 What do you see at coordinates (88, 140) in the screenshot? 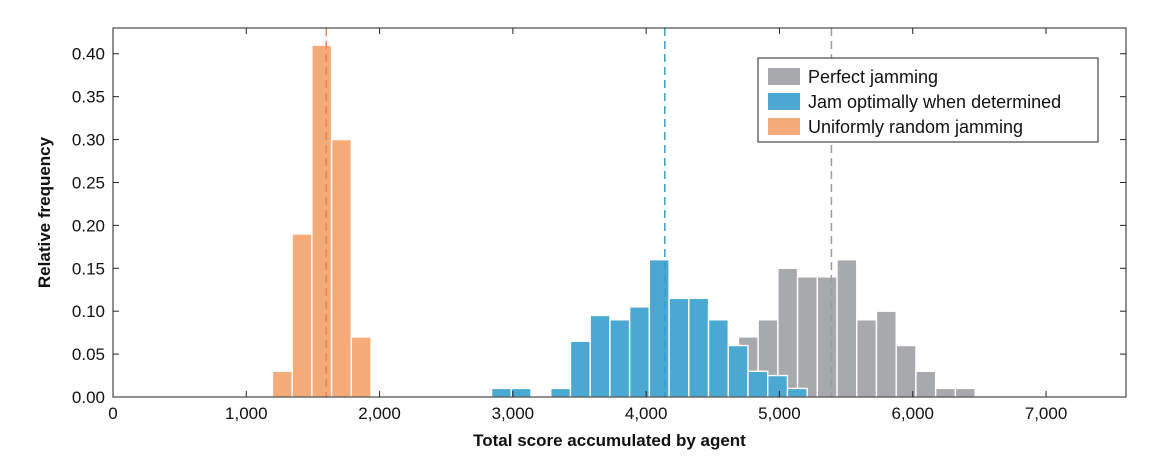
I see `y-tick-label: 0.30` at bounding box center [88, 140].